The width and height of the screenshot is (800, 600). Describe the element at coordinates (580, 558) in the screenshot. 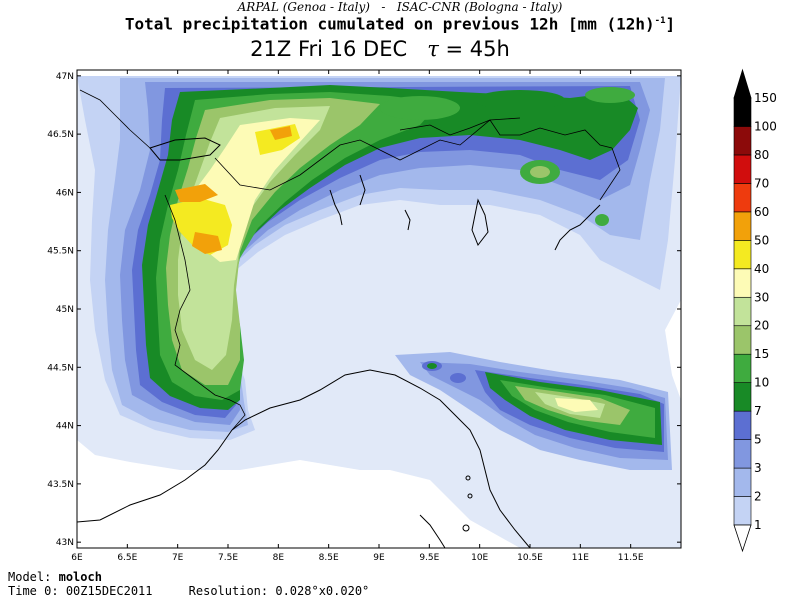

I see `lon-tick-label: 11E` at that location.